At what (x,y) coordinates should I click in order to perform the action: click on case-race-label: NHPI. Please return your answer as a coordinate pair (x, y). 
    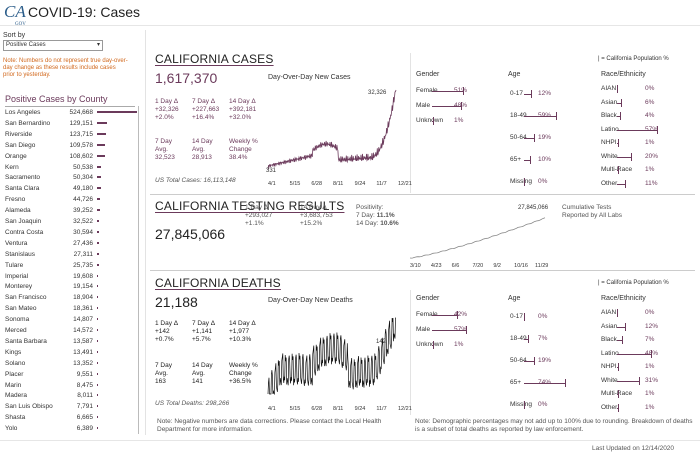
    Looking at the image, I should click on (609, 142).